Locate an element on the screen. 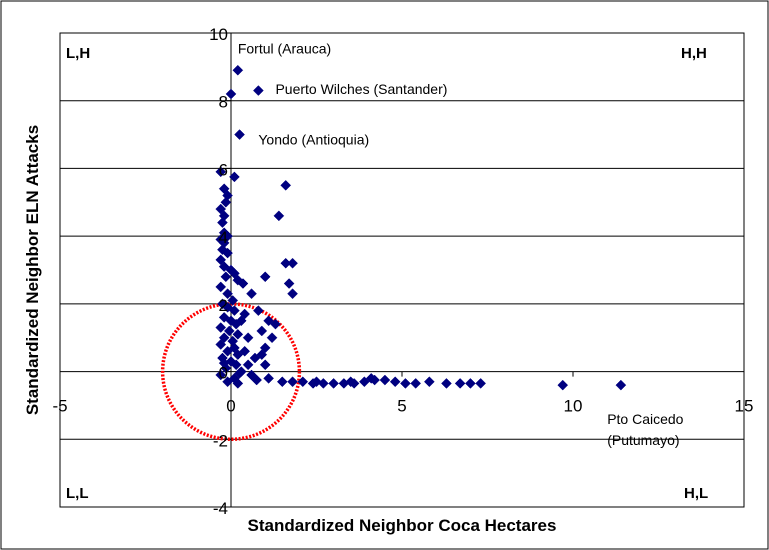 The height and width of the screenshot is (550, 769). quadrant-label-bottom-right: H,L is located at coordinates (696, 493).